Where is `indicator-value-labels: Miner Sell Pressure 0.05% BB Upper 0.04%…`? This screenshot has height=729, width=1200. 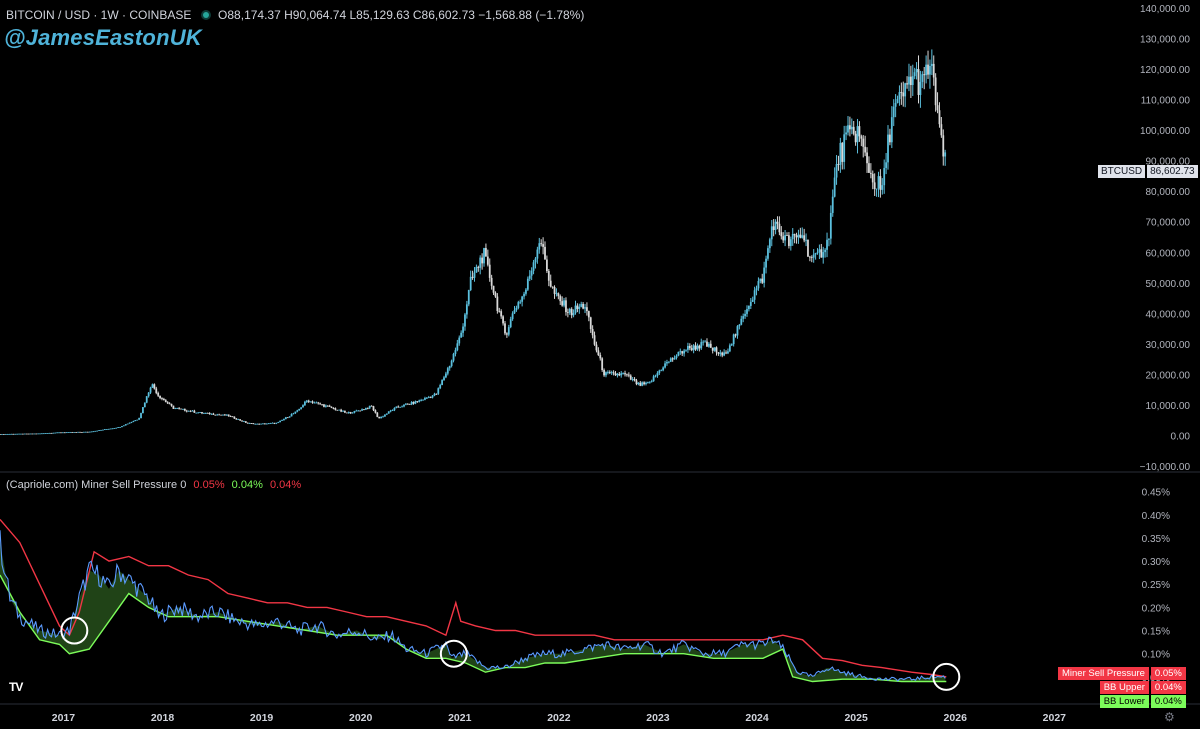 indicator-value-labels: Miner Sell Pressure 0.05% BB Upper 0.04%… is located at coordinates (1122, 688).